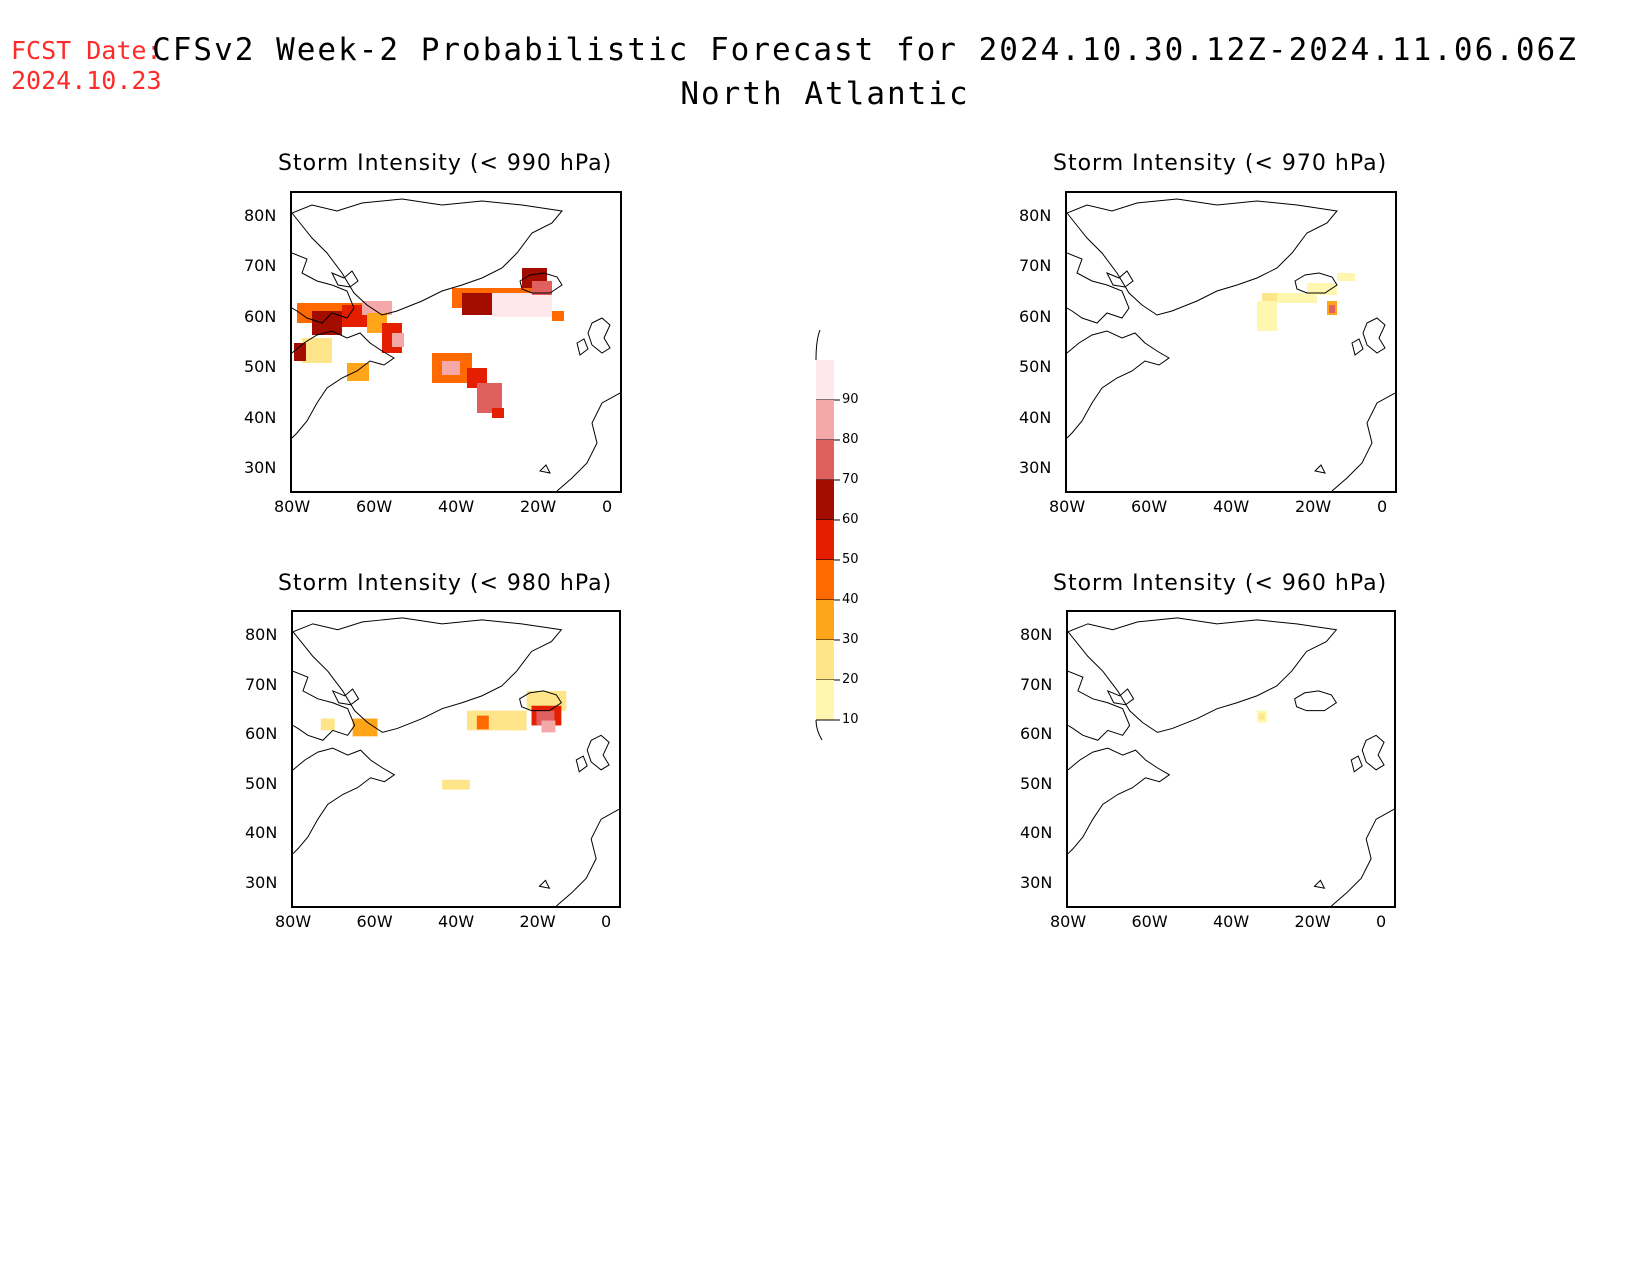  What do you see at coordinates (1035, 367) in the screenshot?
I see `lat-tick-label: 50N` at bounding box center [1035, 367].